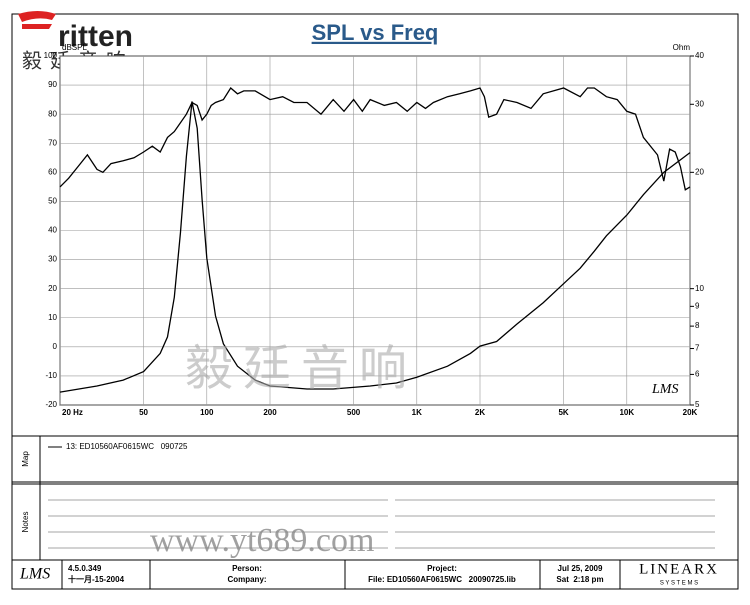 This screenshot has width=750, height=605. What do you see at coordinates (354, 412) in the screenshot?
I see `x-tick-label: 500` at bounding box center [354, 412].